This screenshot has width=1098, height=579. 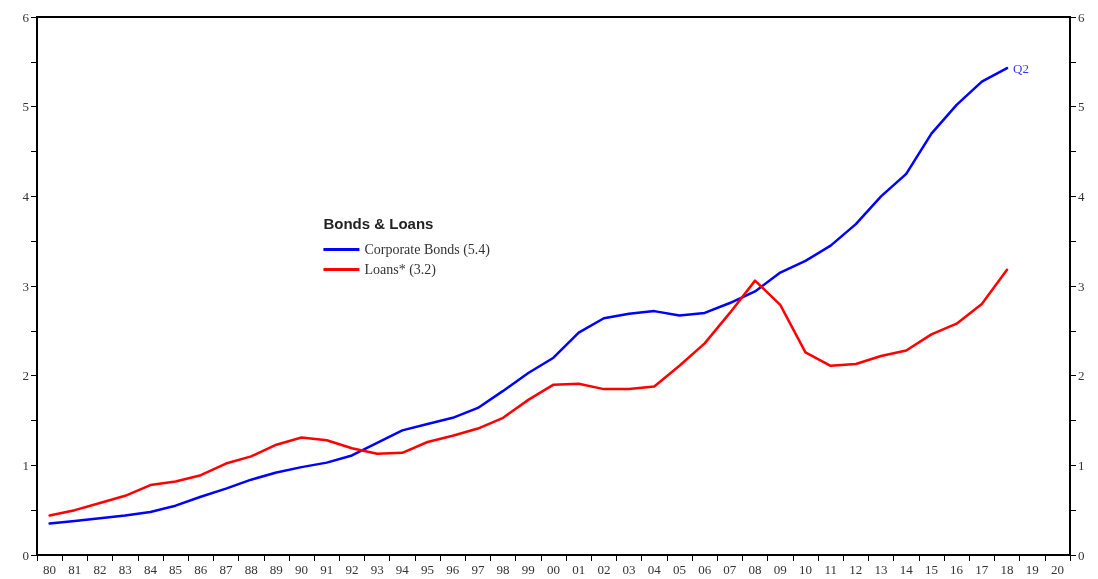 What do you see at coordinates (528, 569) in the screenshot?
I see `x-tick-label: 99` at bounding box center [528, 569].